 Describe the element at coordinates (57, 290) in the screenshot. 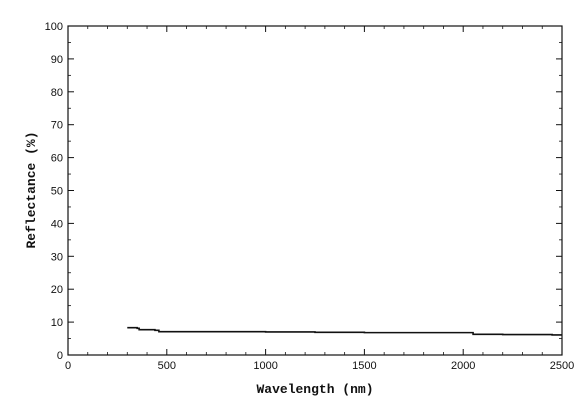

I see `y-tick-label: 20` at that location.